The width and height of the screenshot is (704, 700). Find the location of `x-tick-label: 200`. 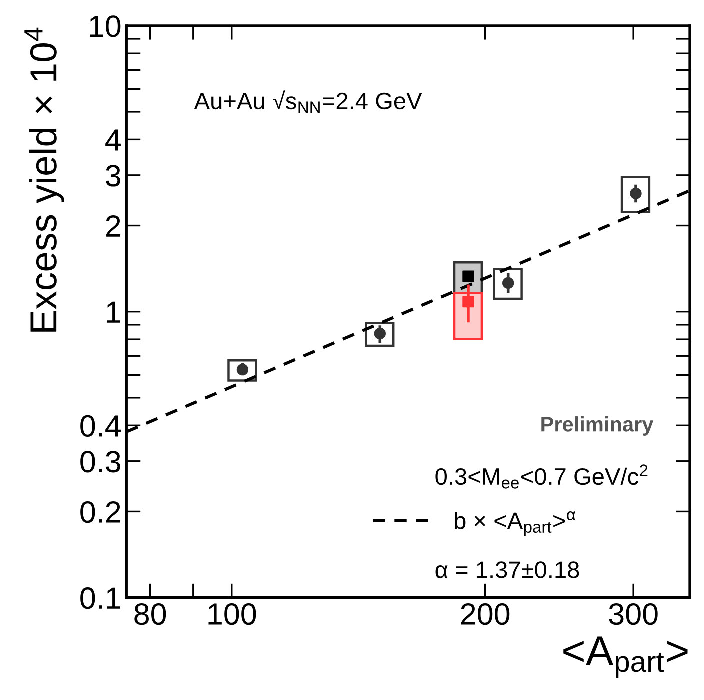

x-tick-label: 200 is located at coordinates (485, 614).